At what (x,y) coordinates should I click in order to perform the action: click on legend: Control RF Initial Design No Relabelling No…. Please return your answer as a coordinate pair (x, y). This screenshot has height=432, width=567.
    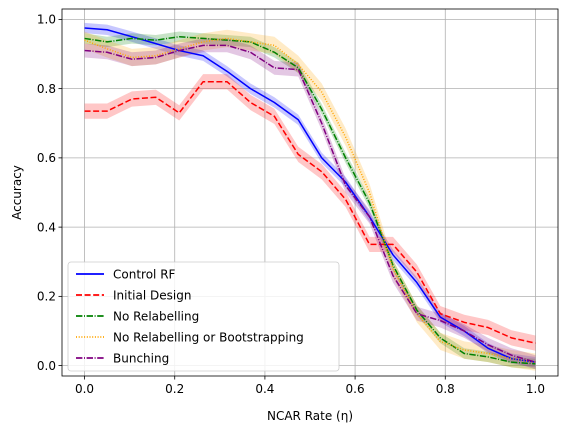
    Looking at the image, I should click on (203, 316).